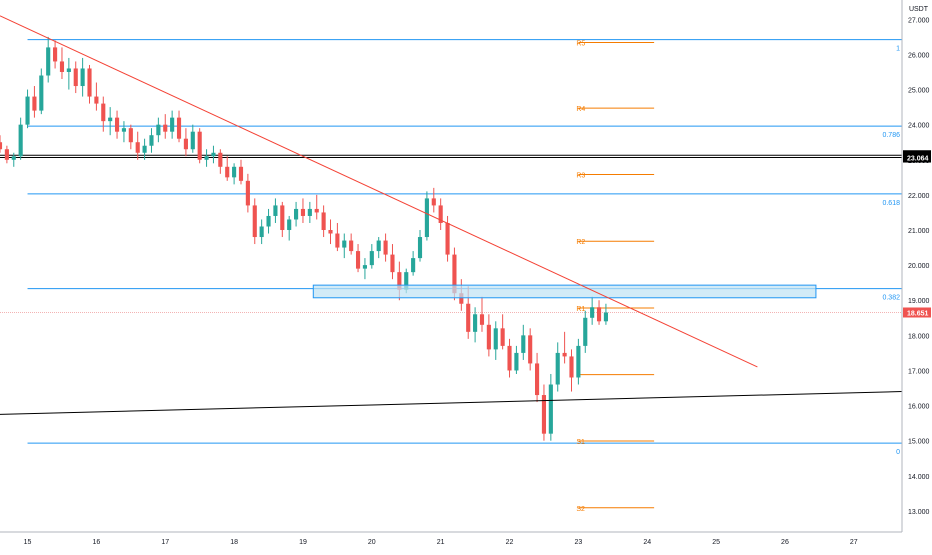  What do you see at coordinates (580, 43) in the screenshot?
I see `pivot-level-label: R5` at bounding box center [580, 43].